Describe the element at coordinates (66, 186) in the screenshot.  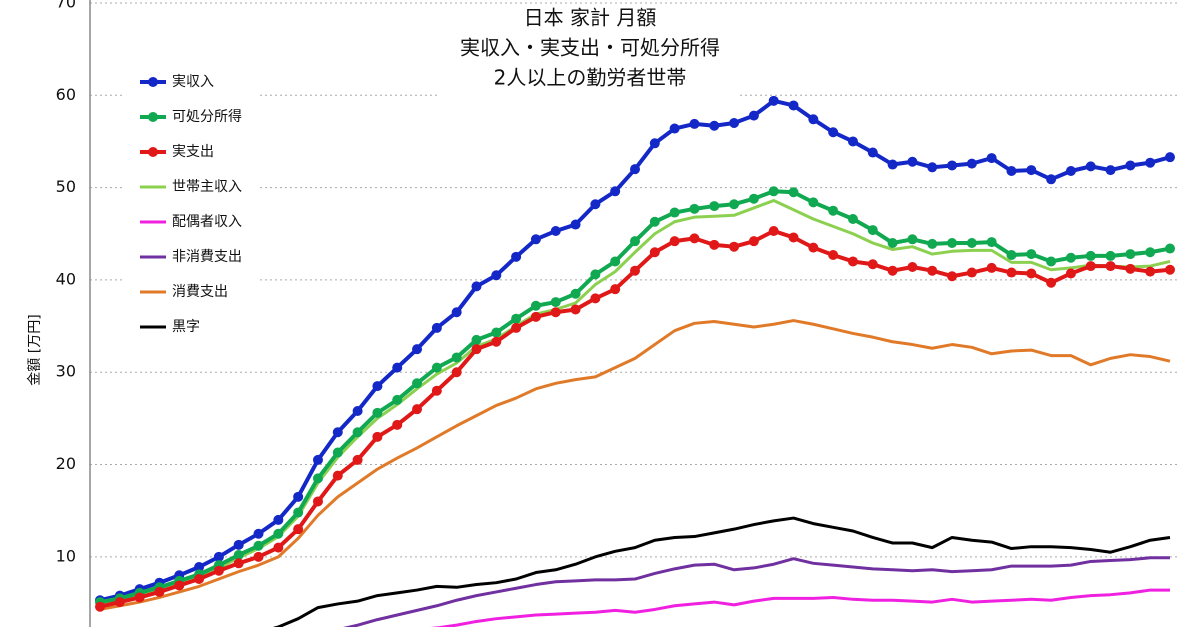
I see `y-tick-label: 50` at that location.